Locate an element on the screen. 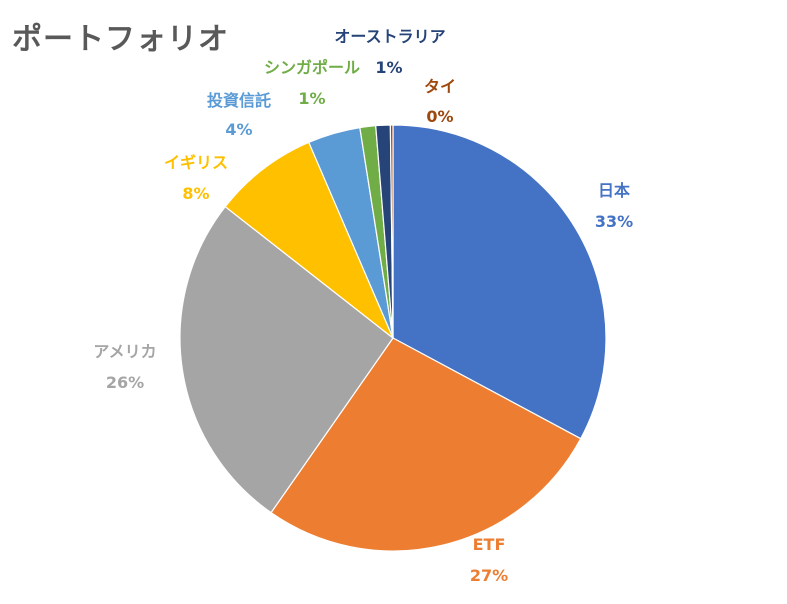 The height and width of the screenshot is (604, 787). slice-name-label-3: イギリス is located at coordinates (196, 162).